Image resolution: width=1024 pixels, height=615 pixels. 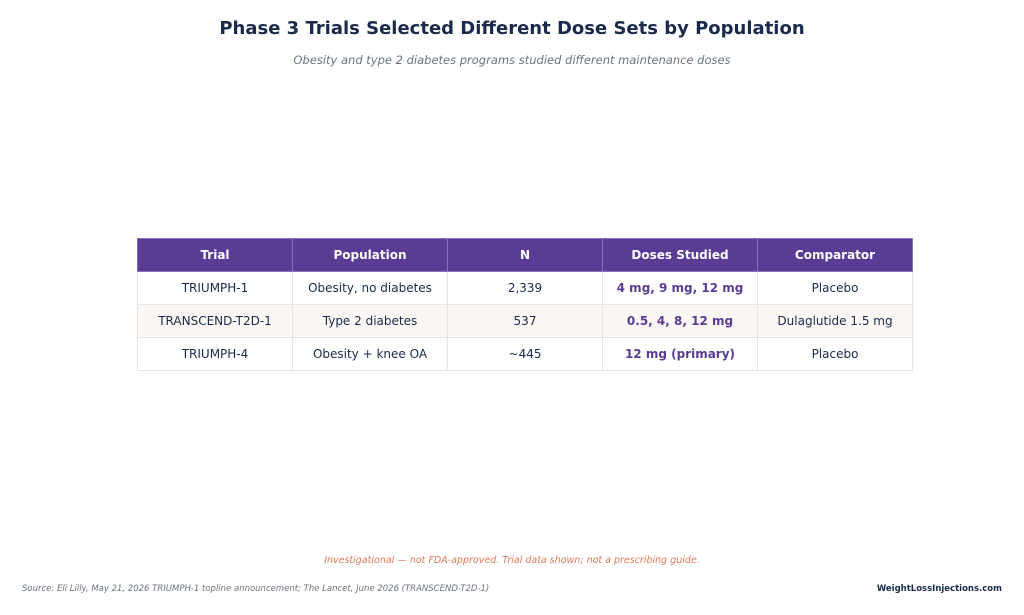 What do you see at coordinates (215, 288) in the screenshot?
I see `cell-trial: TRIUMPH-1` at bounding box center [215, 288].